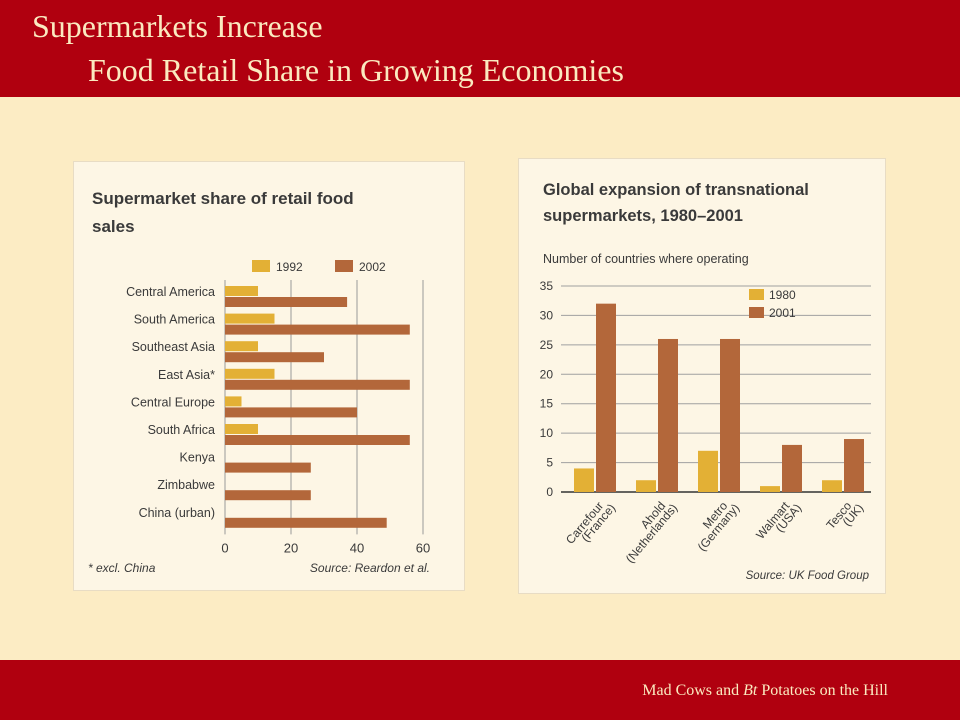 Image resolution: width=960 pixels, height=720 pixels. Describe the element at coordinates (643, 216) in the screenshot. I see `chart-title-line-2: supermarkets, 1980–2001` at that location.